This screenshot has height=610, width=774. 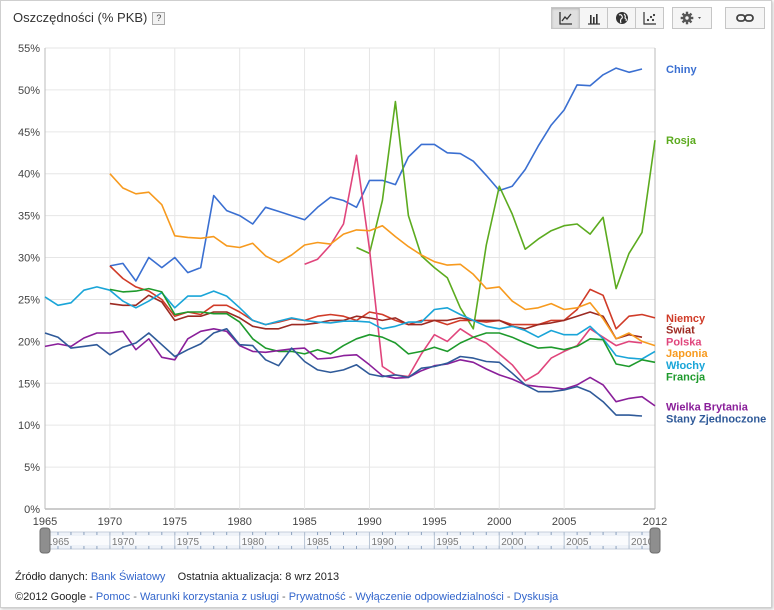 What do you see at coordinates (655, 522) in the screenshot?
I see `x-tick-label: 2012` at bounding box center [655, 522].